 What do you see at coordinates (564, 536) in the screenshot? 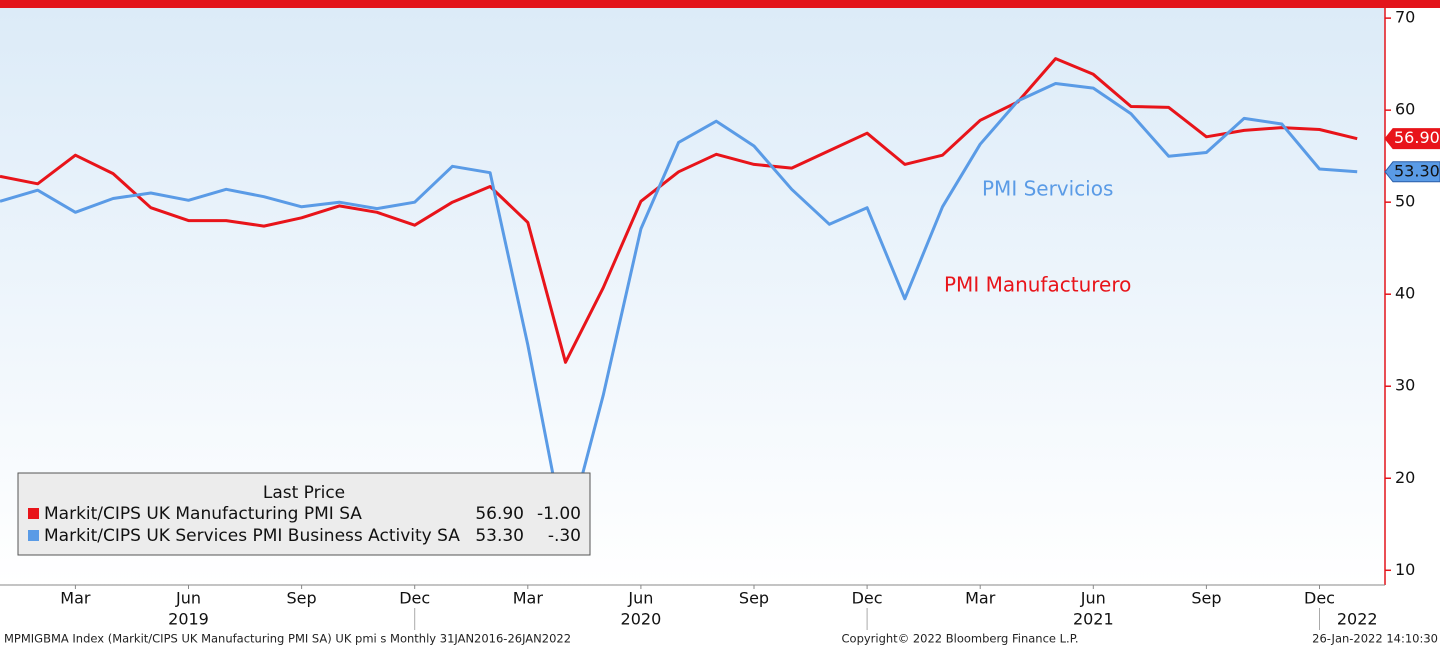
I see `legend-change: -.30` at bounding box center [564, 536].